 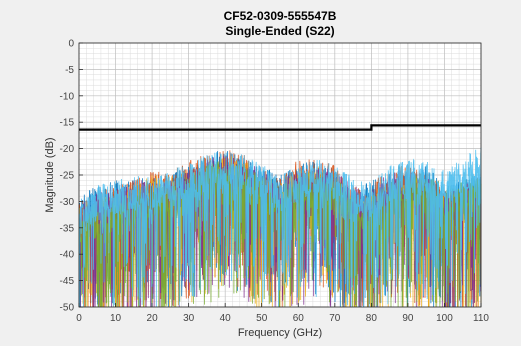 What do you see at coordinates (69, 70) in the screenshot?
I see `y-tick-label: -5` at bounding box center [69, 70].